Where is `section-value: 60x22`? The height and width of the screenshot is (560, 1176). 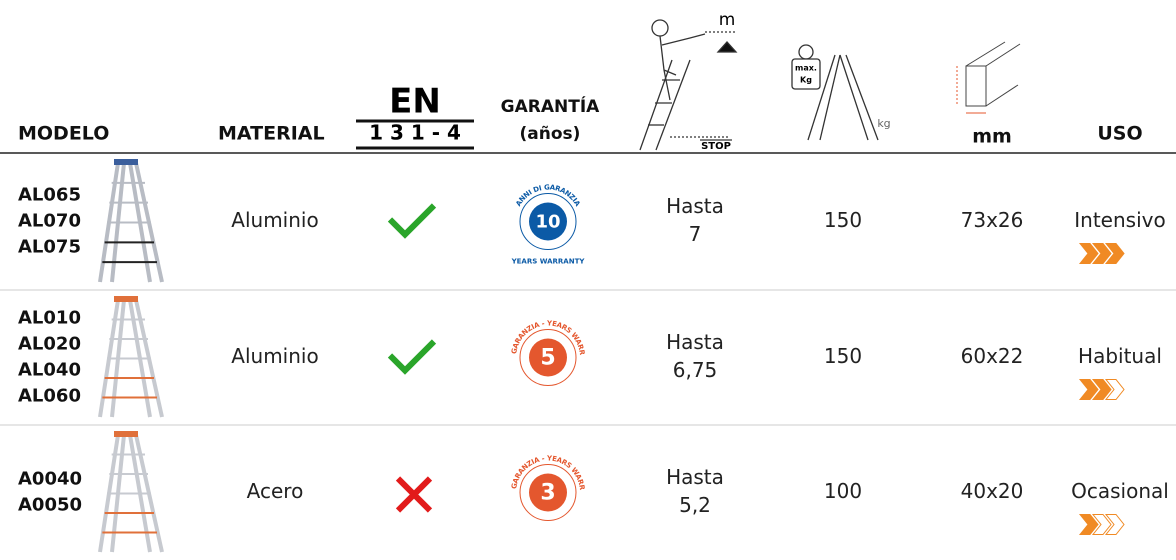
section-value: 60x22 is located at coordinates (992, 356).